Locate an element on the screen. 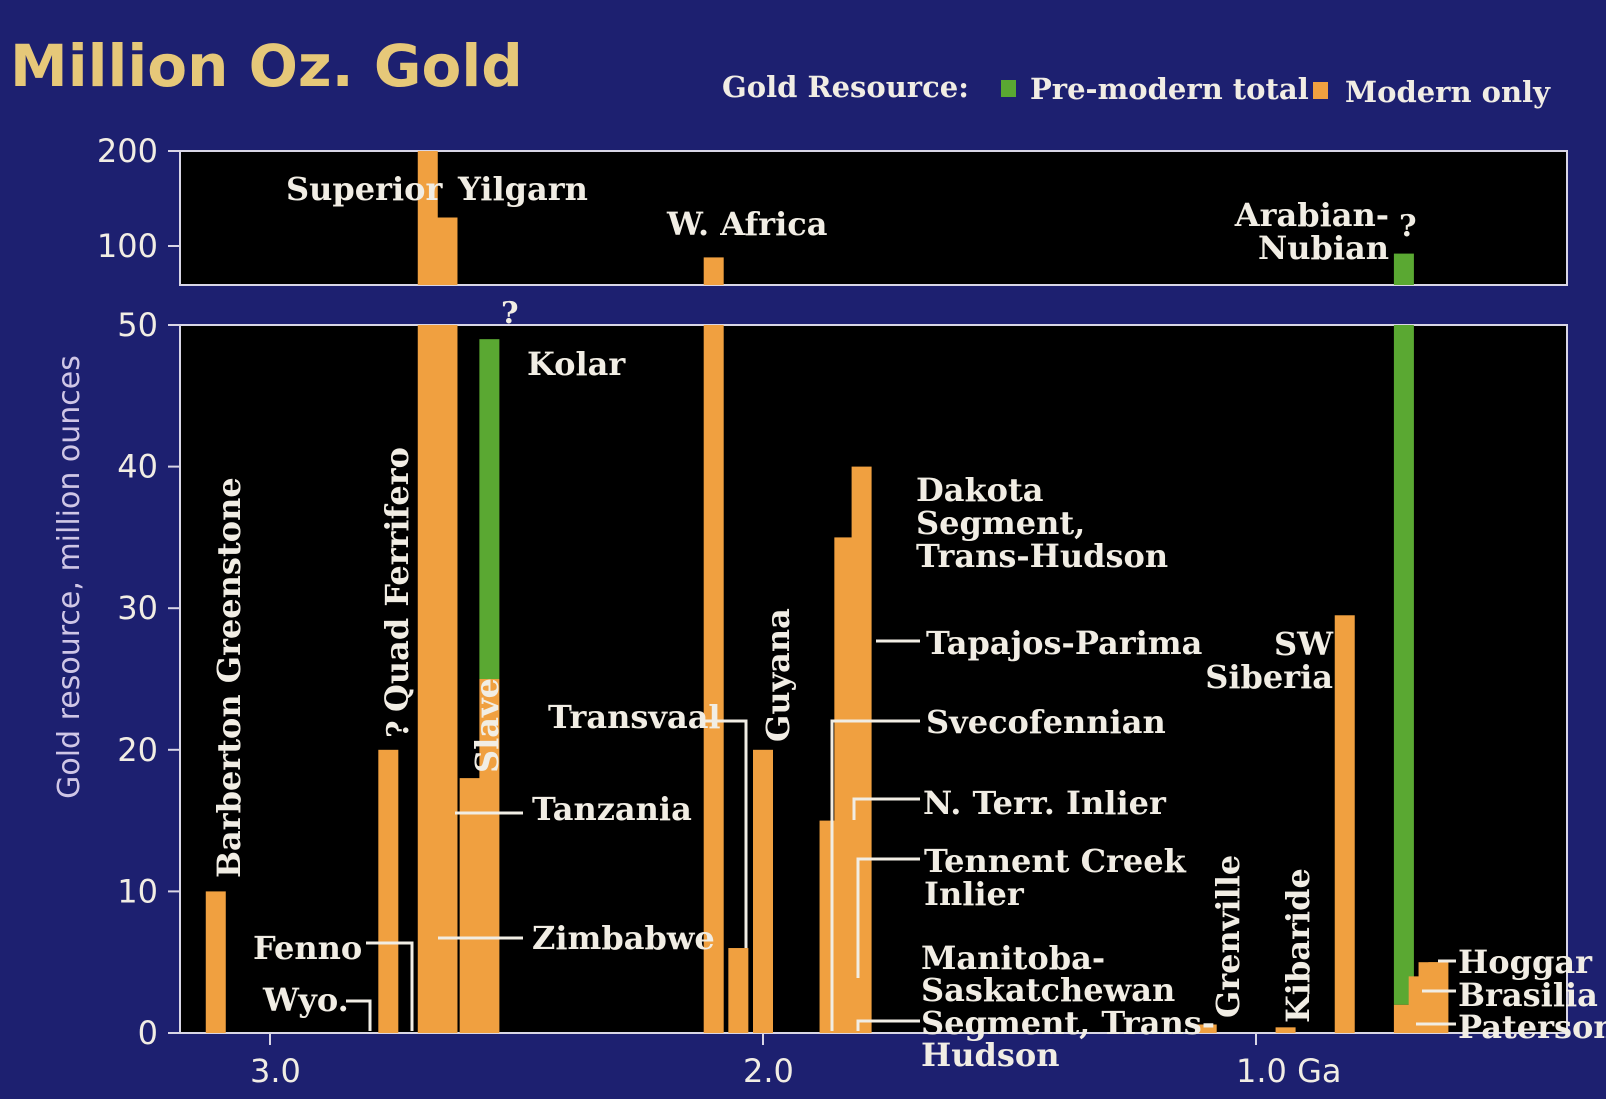  label-guyana: Guyana is located at coordinates (778, 675).